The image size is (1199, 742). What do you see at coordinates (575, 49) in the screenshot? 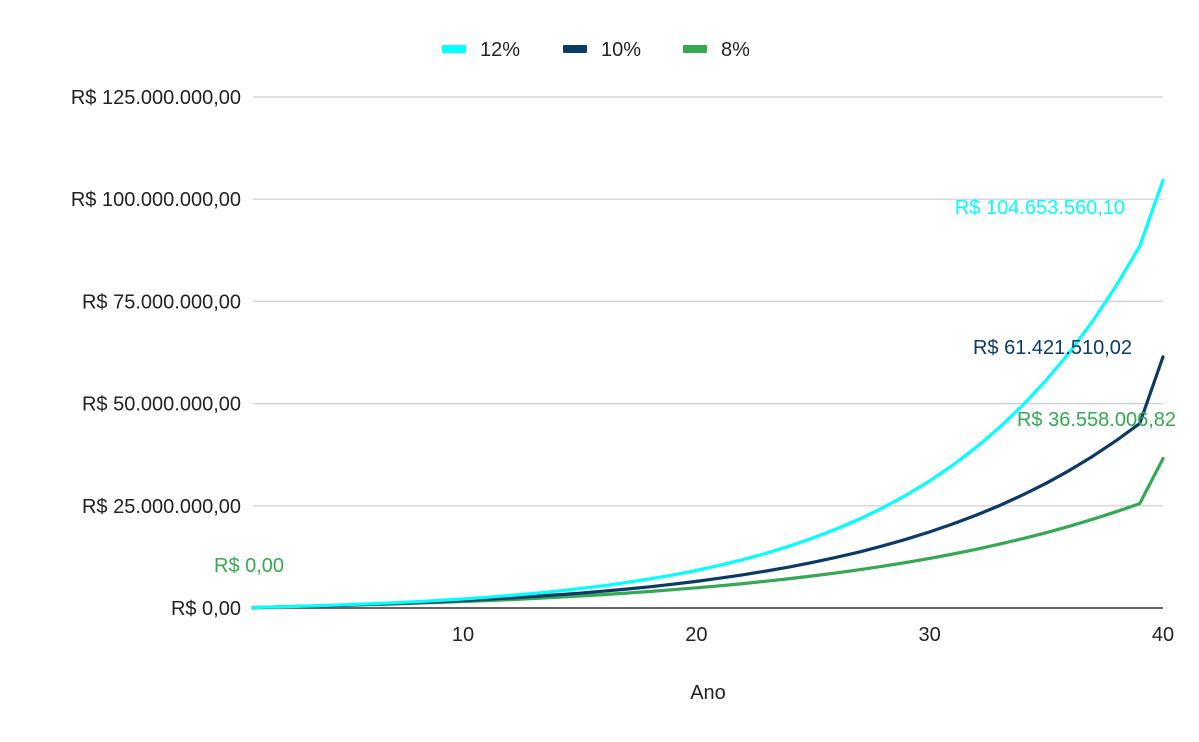
I see `legend-swatch-10pct` at bounding box center [575, 49].